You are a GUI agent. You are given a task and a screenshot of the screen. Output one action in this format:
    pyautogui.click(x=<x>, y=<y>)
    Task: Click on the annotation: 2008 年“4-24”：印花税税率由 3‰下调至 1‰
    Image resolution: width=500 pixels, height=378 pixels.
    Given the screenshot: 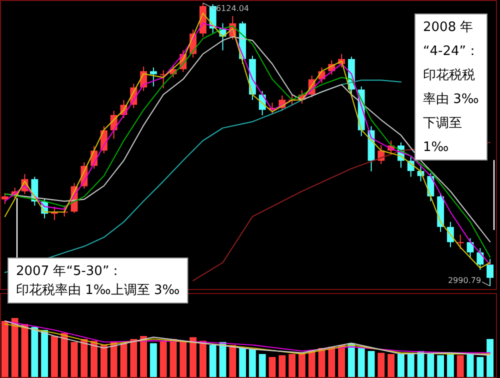 What is the action you would take?
    pyautogui.click(x=451, y=87)
    